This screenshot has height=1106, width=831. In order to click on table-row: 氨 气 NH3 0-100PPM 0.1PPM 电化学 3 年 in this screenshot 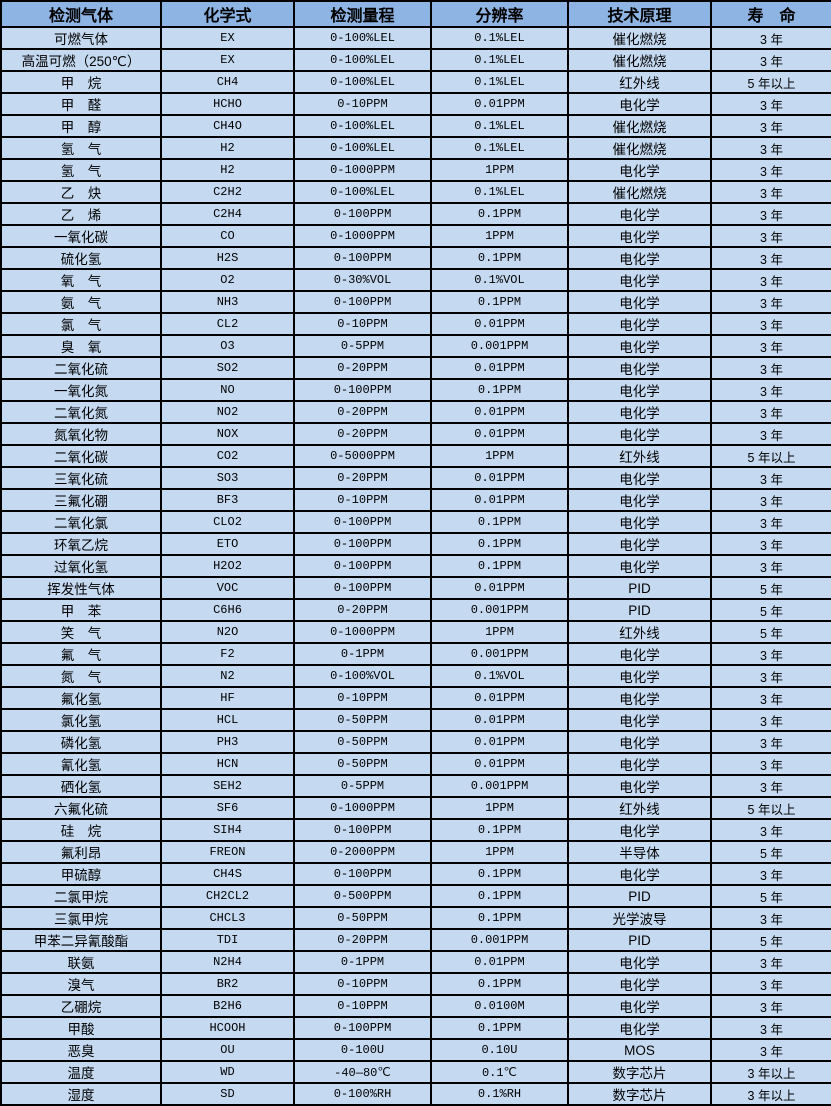, I will do `click(415, 302)`.